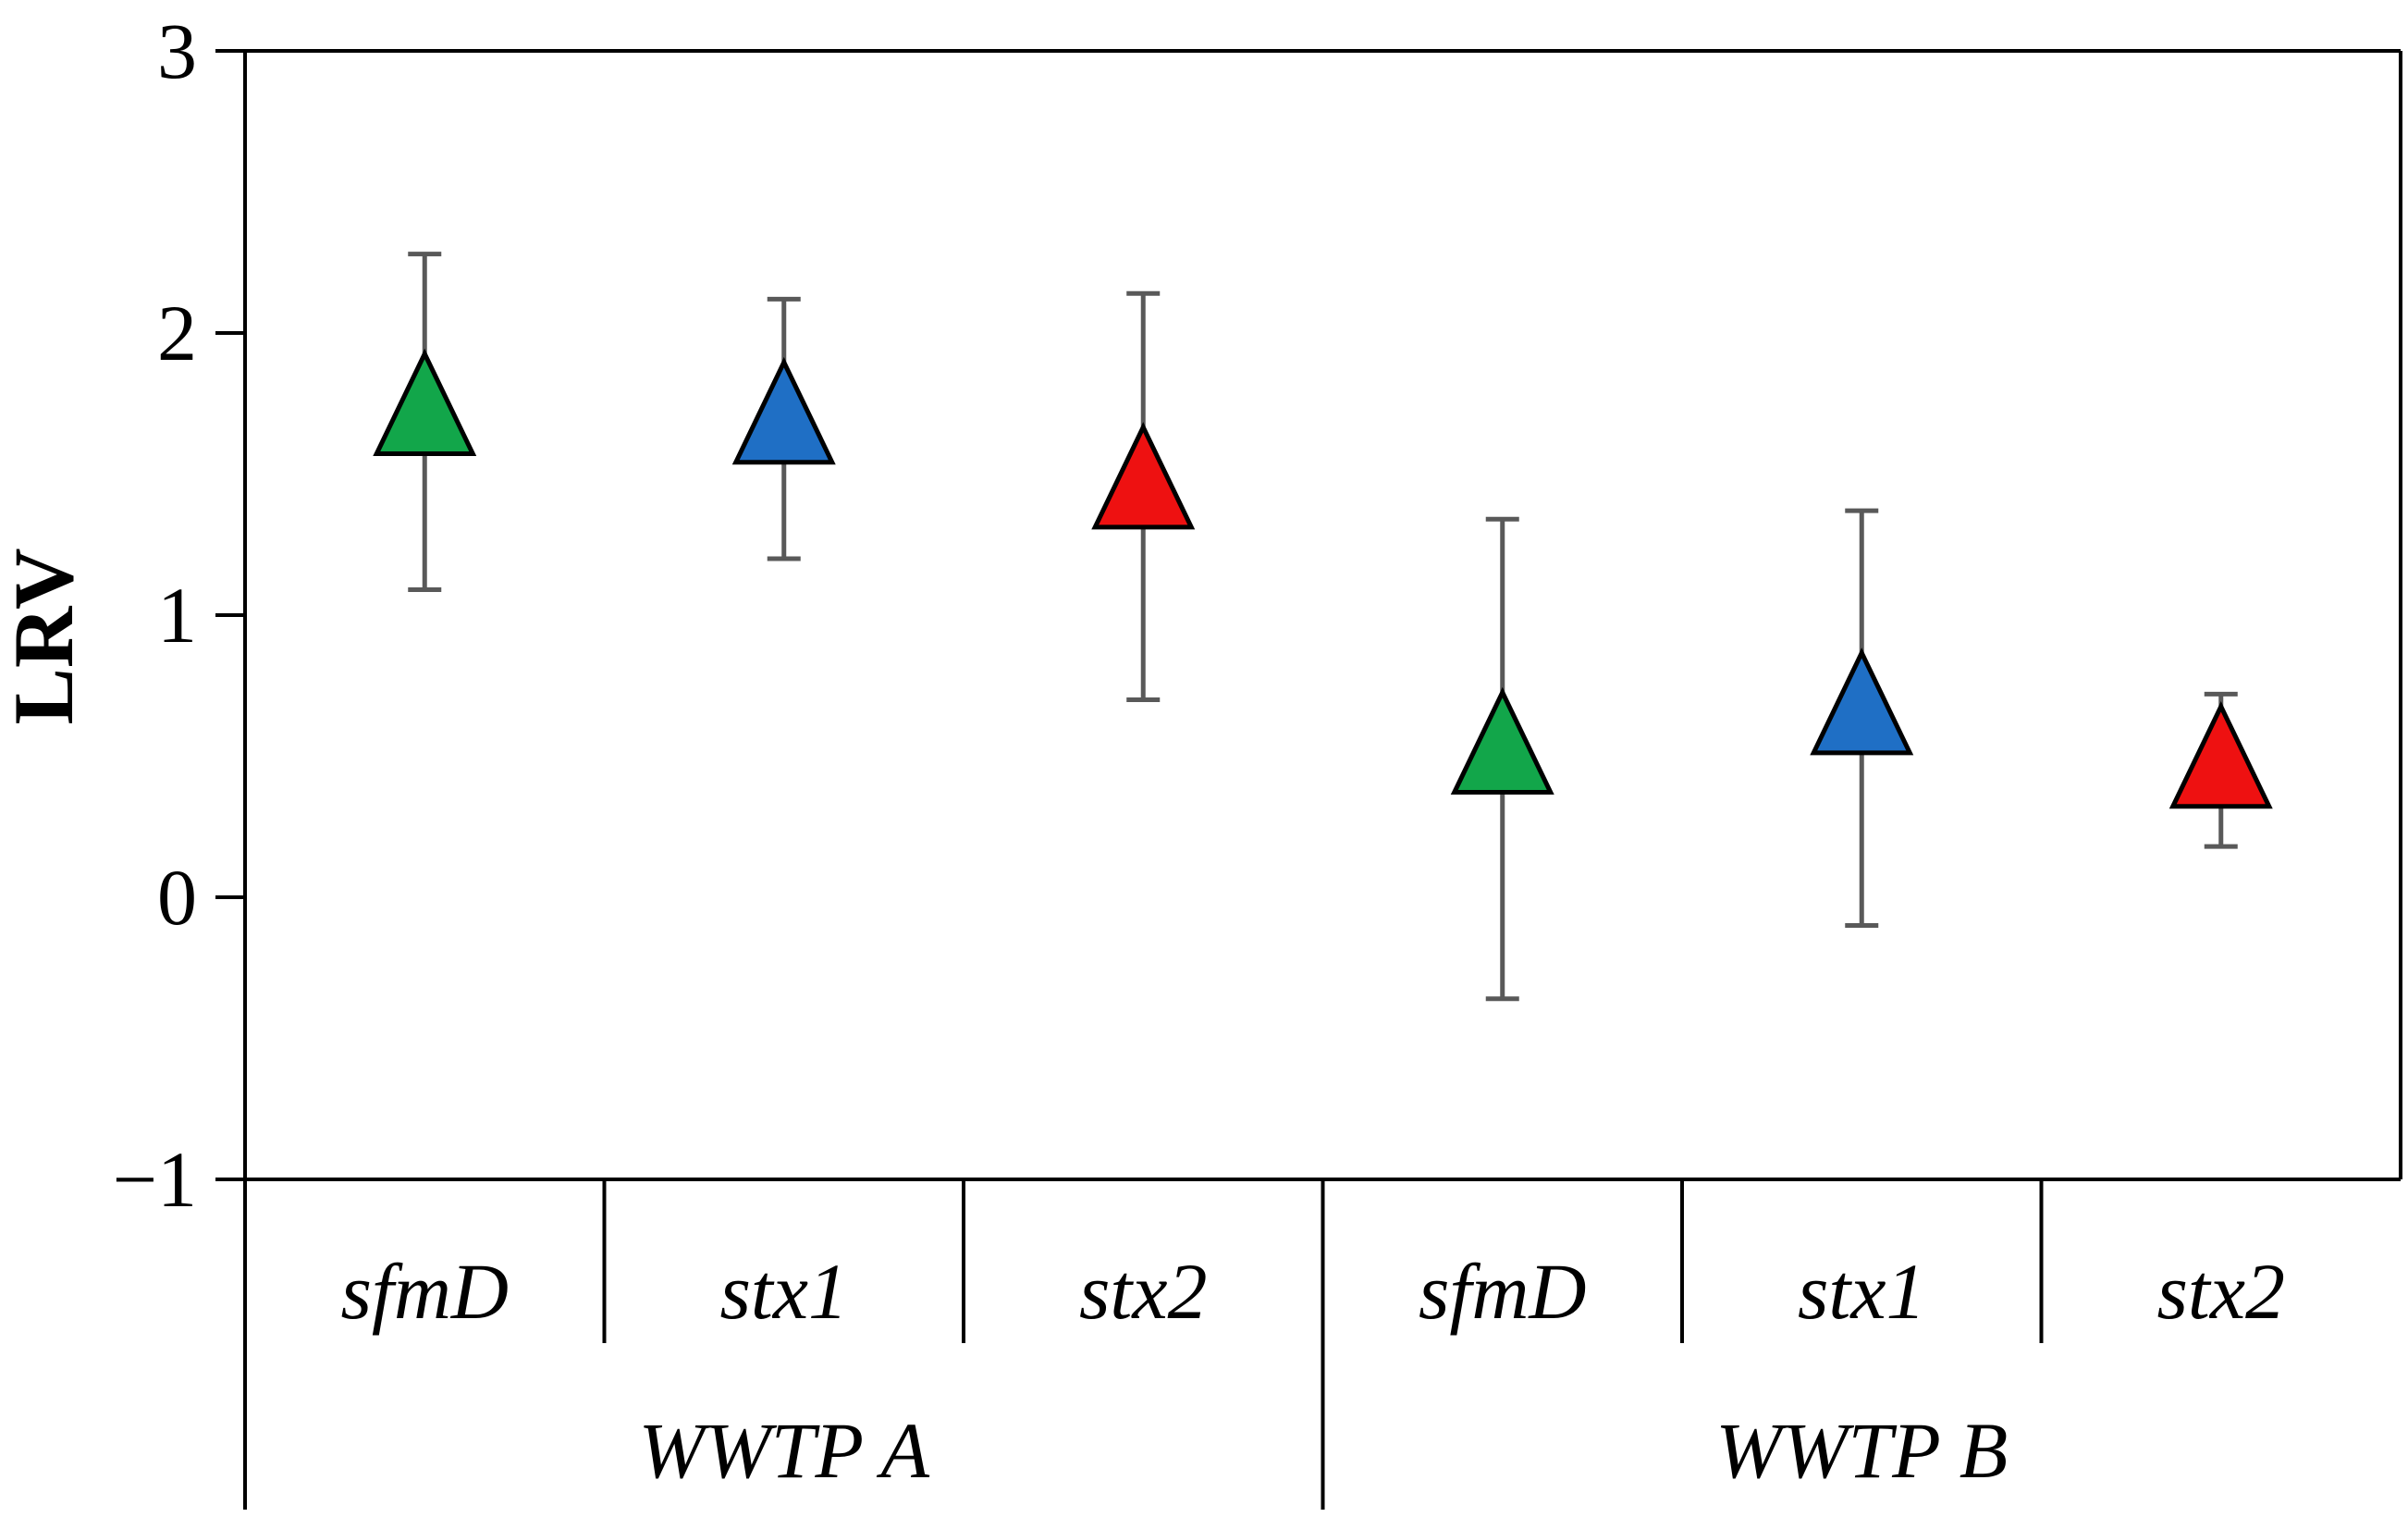 This screenshot has height=1517, width=2408. What do you see at coordinates (177, 898) in the screenshot?
I see `y-tick-label: 0` at bounding box center [177, 898].